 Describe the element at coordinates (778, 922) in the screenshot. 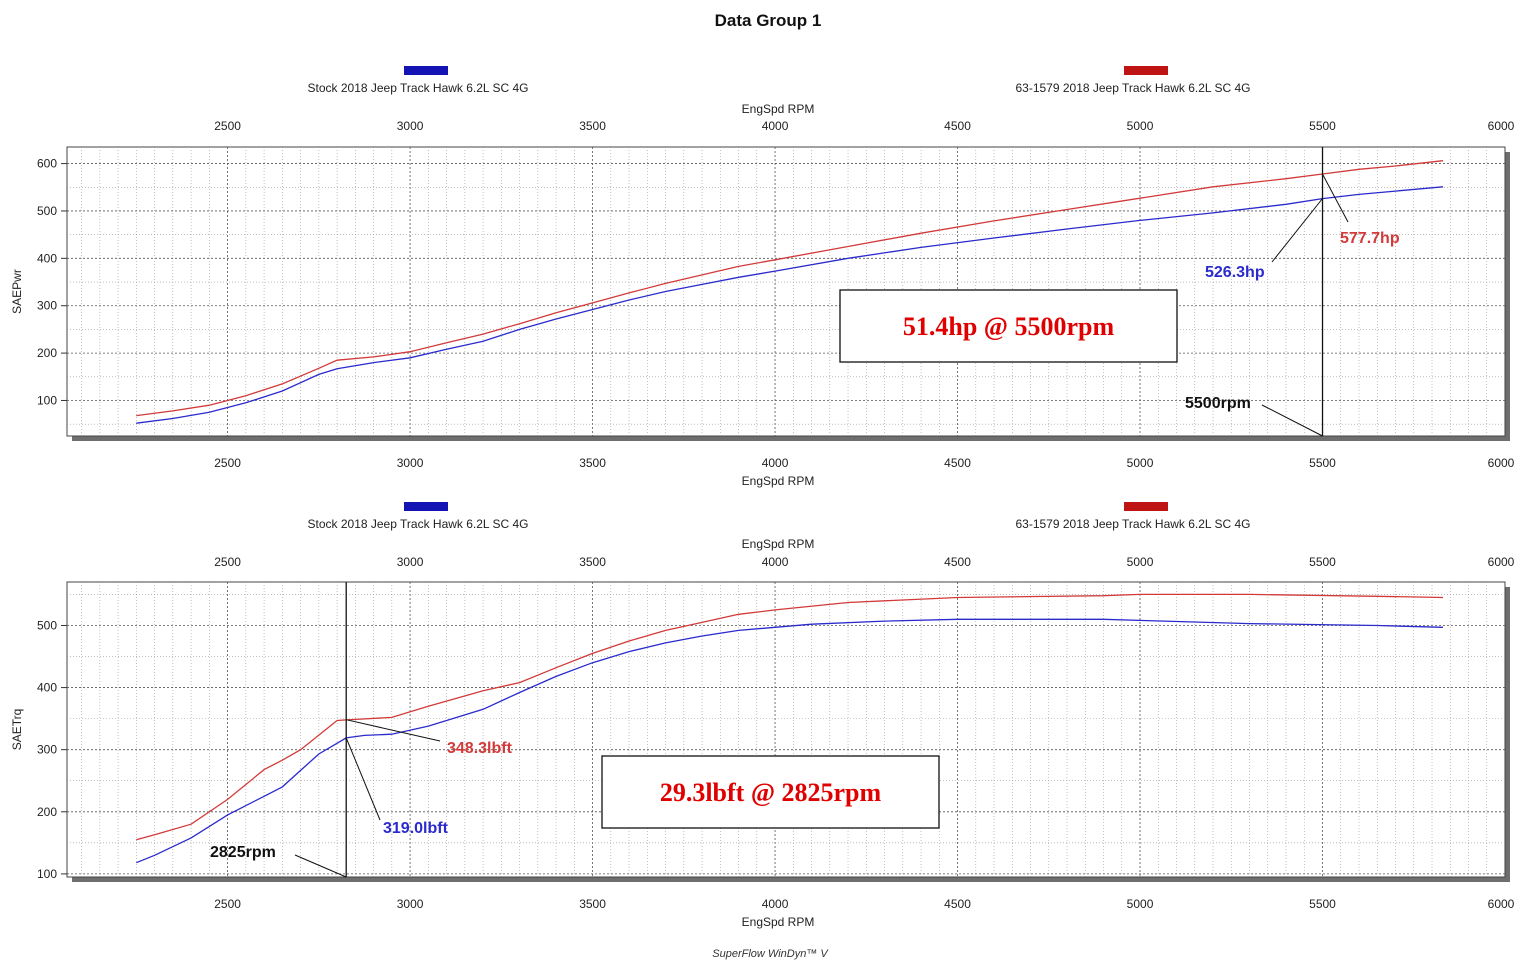

I see `torque-x-axis-title: EngSpd RPM` at that location.